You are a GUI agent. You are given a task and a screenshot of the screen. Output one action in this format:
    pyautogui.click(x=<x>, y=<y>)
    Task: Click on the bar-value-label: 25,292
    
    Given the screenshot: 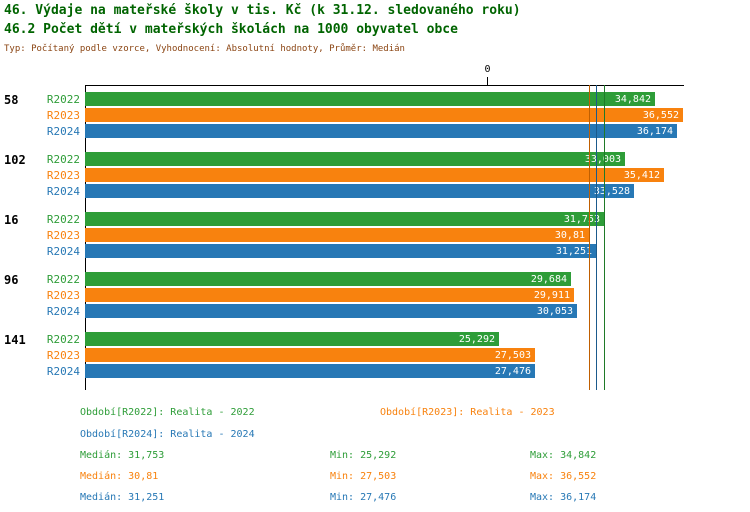 What is the action you would take?
    pyautogui.click(x=476, y=339)
    